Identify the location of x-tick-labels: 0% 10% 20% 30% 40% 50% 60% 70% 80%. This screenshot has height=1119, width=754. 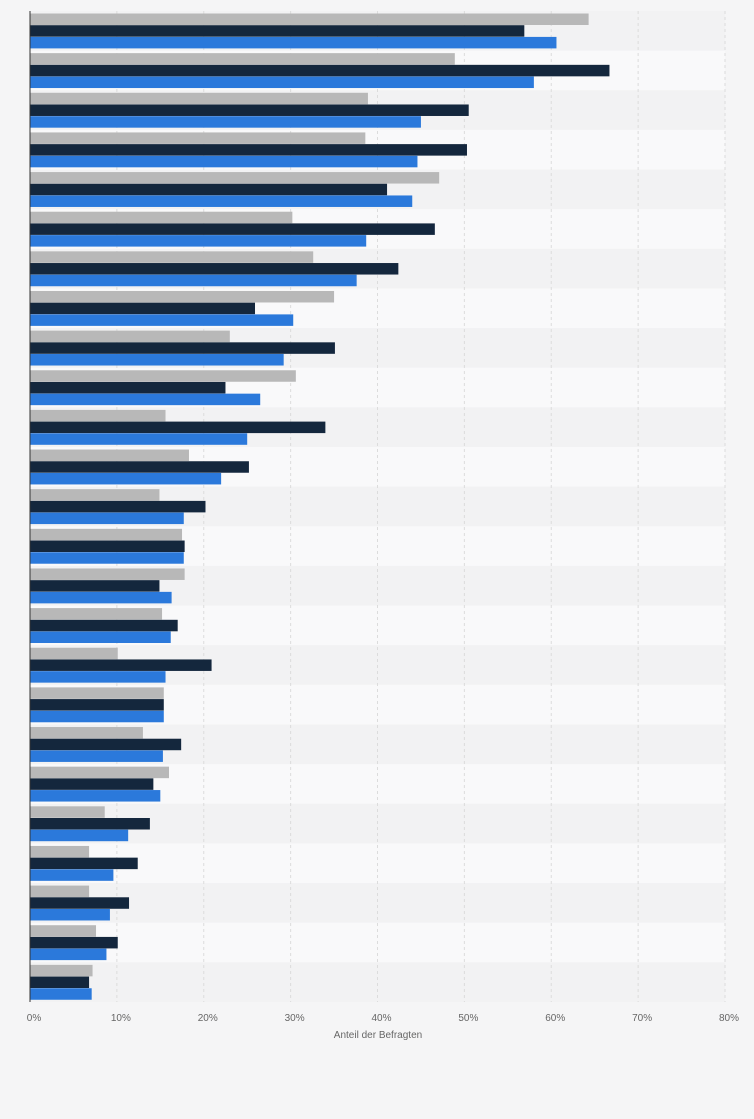
(383, 1018).